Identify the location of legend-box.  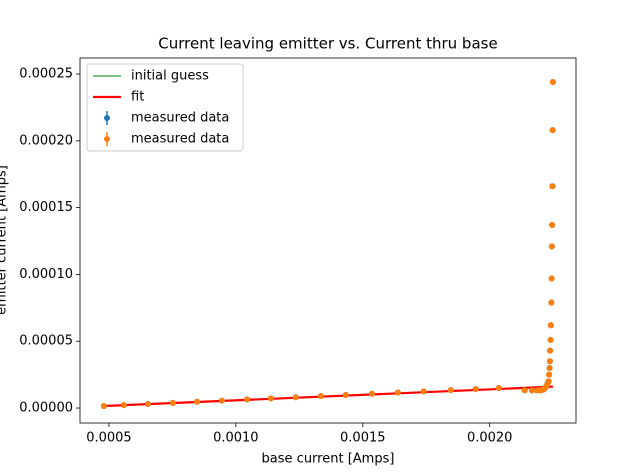
(165, 107).